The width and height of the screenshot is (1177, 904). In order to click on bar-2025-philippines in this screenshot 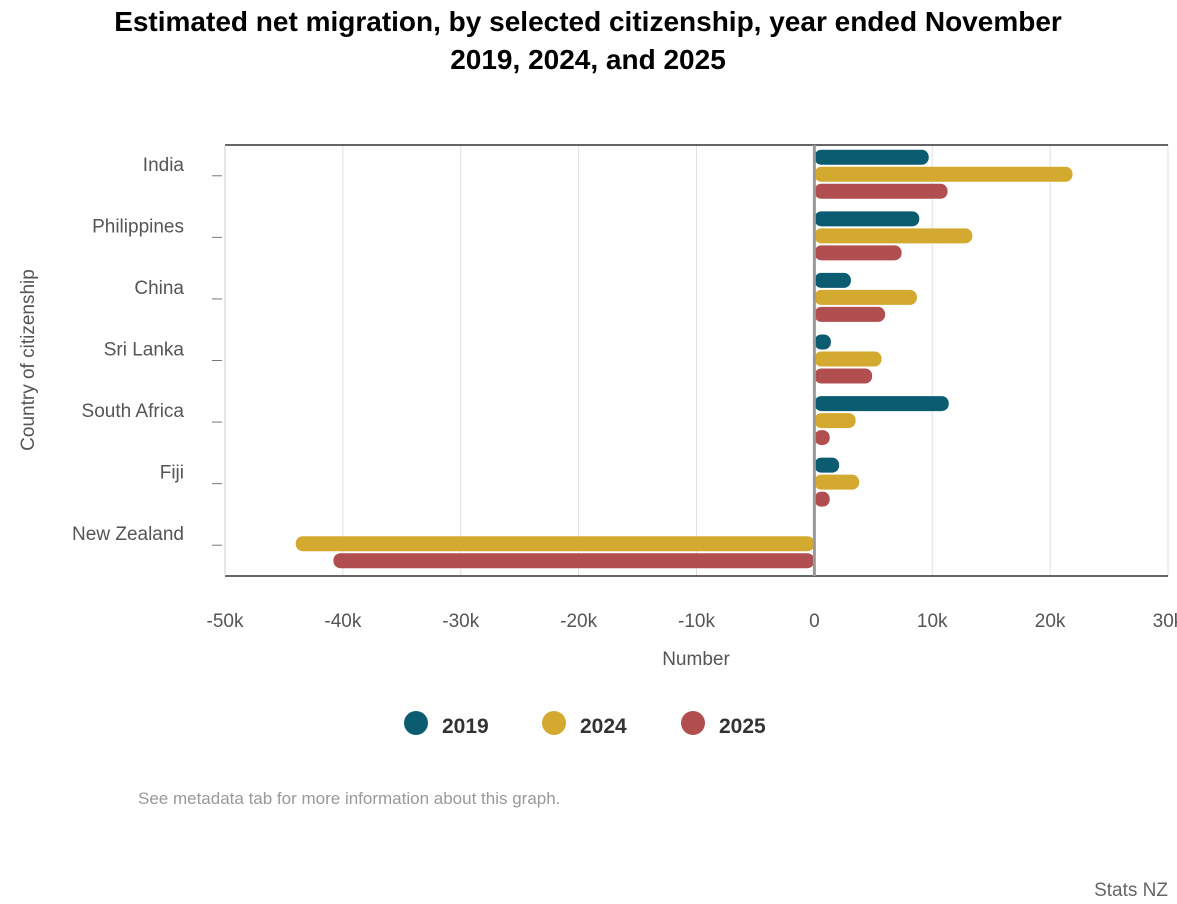, I will do `click(858, 253)`.